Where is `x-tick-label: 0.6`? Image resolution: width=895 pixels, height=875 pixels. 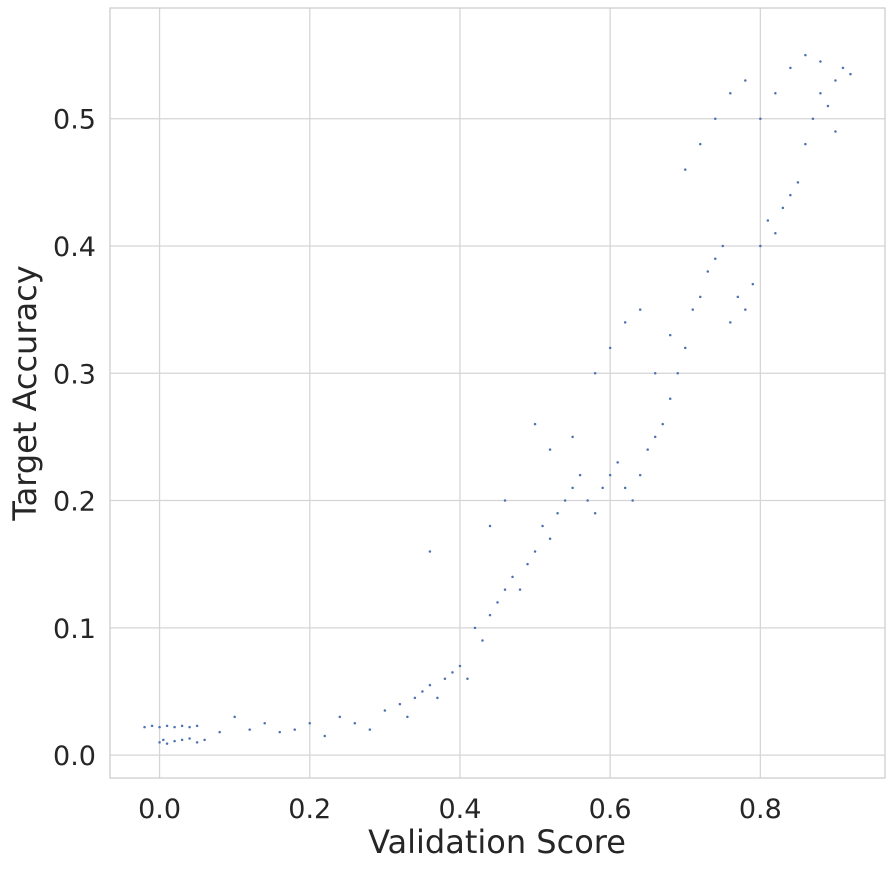 x-tick-label: 0.6 is located at coordinates (610, 809).